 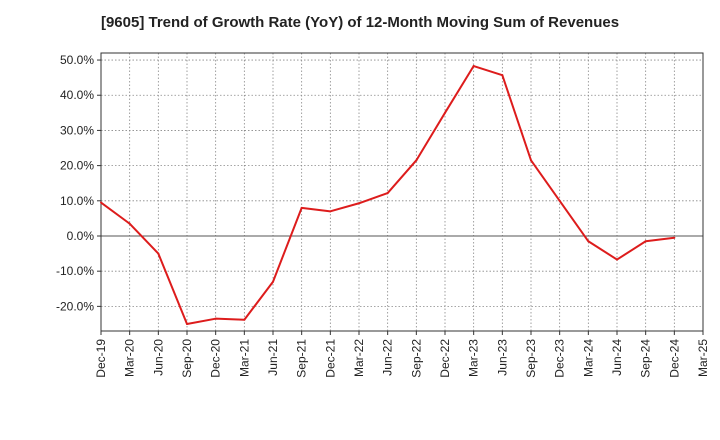 What do you see at coordinates (77, 130) in the screenshot?
I see `y-tick-label: 30.0%` at bounding box center [77, 130].